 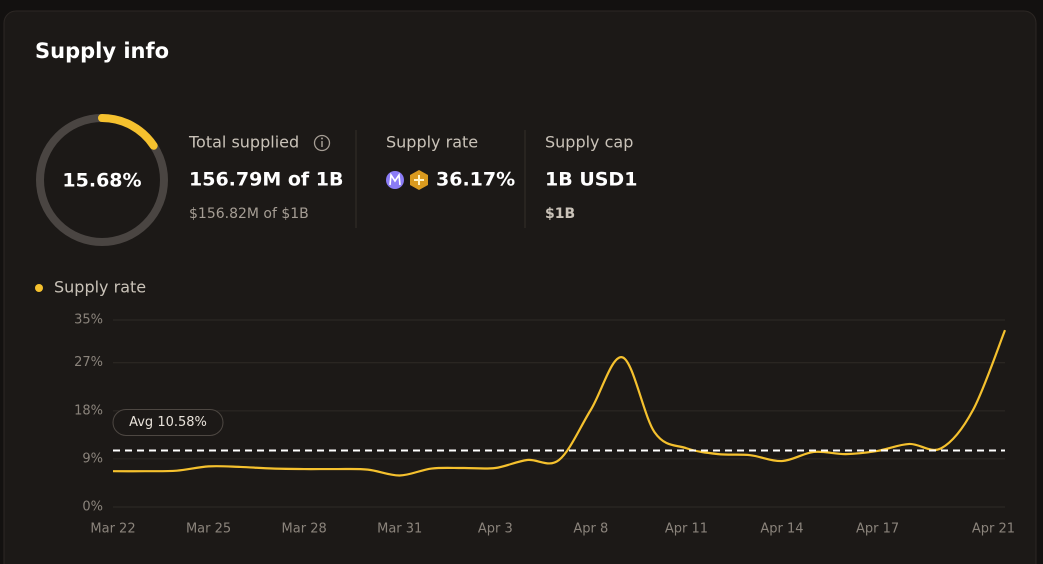 What do you see at coordinates (591, 180) in the screenshot?
I see `stat-value: 1B USD1` at bounding box center [591, 180].